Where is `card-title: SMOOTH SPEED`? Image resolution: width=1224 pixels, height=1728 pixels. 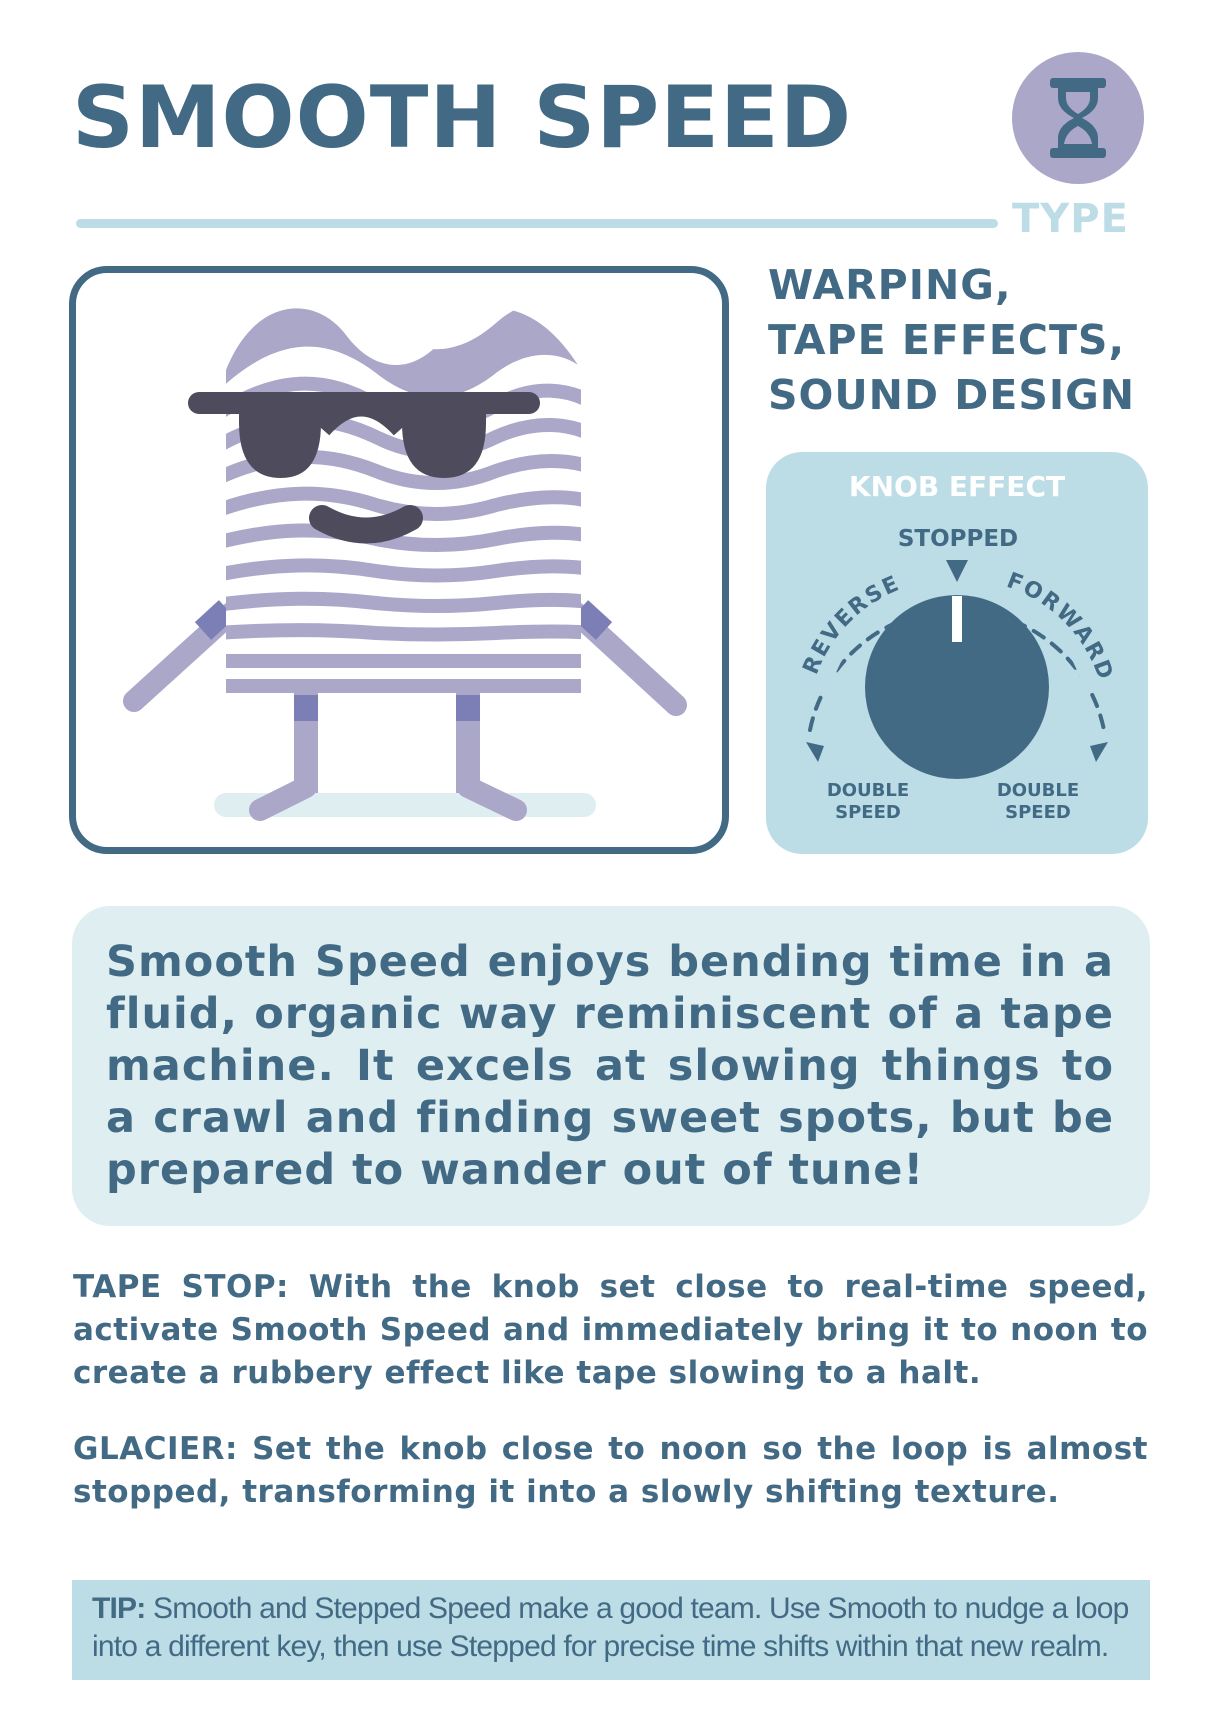
card-title: SMOOTH SPEED is located at coordinates (462, 118).